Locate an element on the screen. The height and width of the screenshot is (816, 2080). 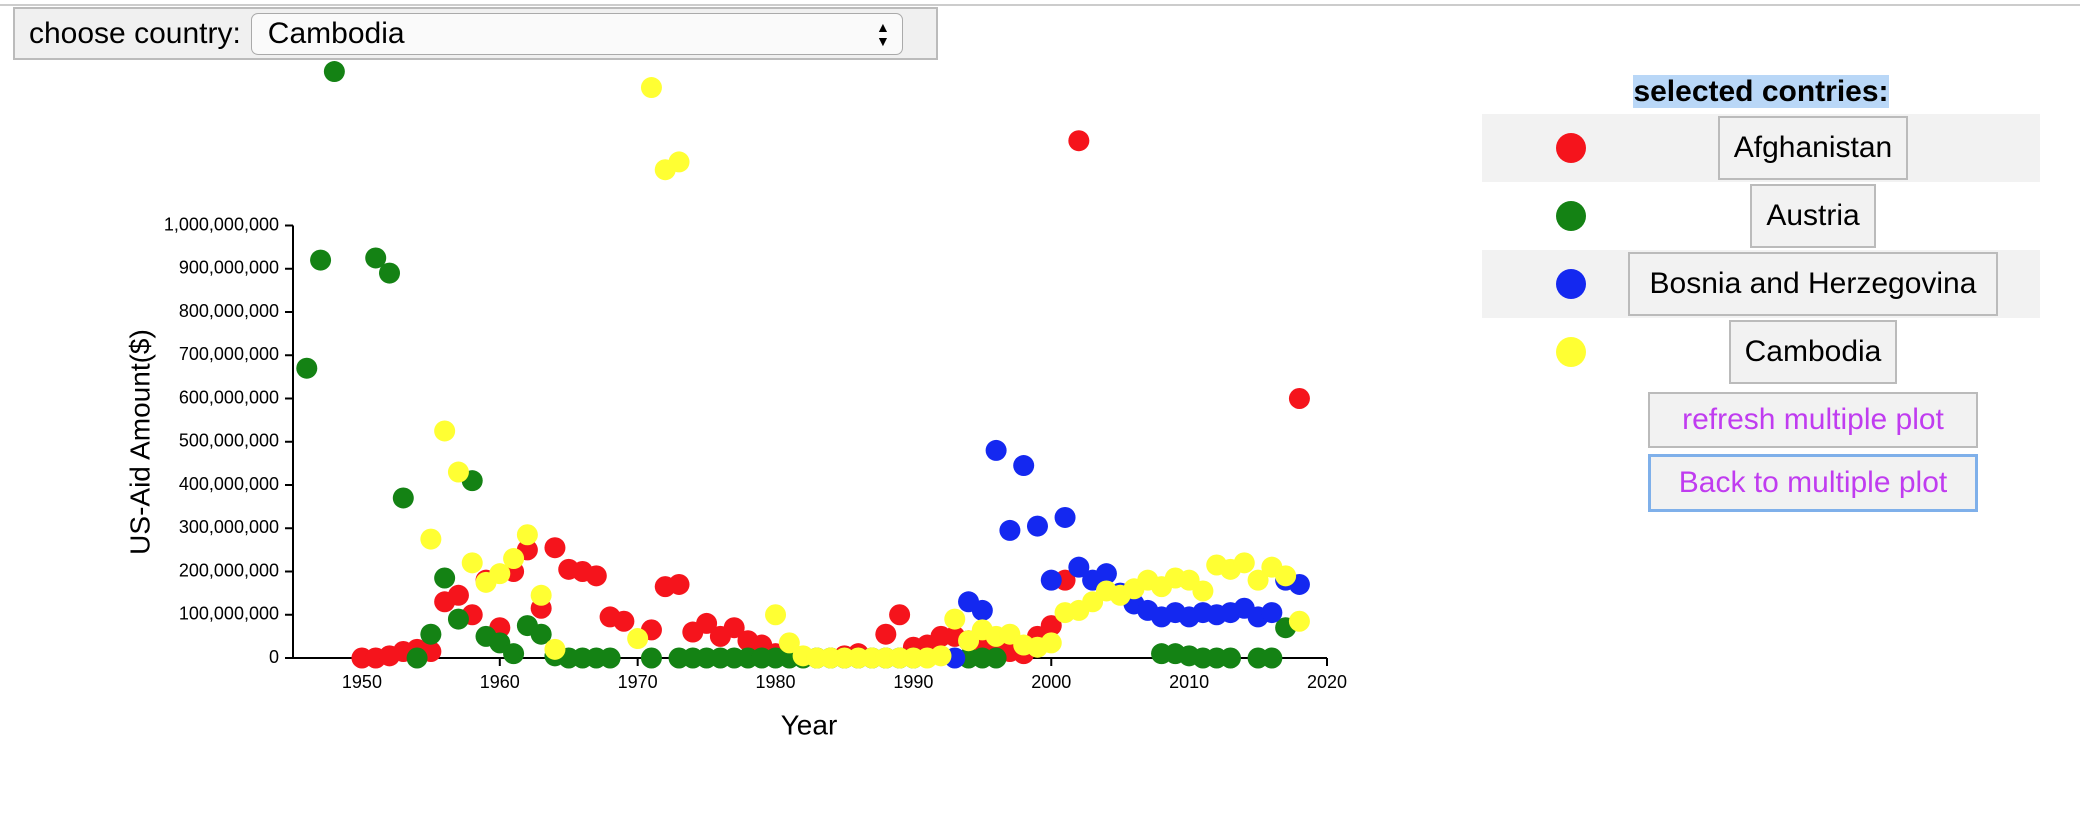
x-axis-label: Year is located at coordinates (809, 724).